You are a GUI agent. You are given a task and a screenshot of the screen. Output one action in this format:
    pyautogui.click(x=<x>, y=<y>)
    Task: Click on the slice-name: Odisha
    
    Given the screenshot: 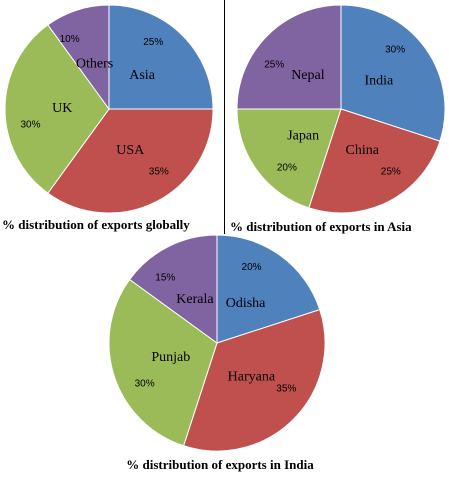 What is the action you would take?
    pyautogui.click(x=246, y=303)
    